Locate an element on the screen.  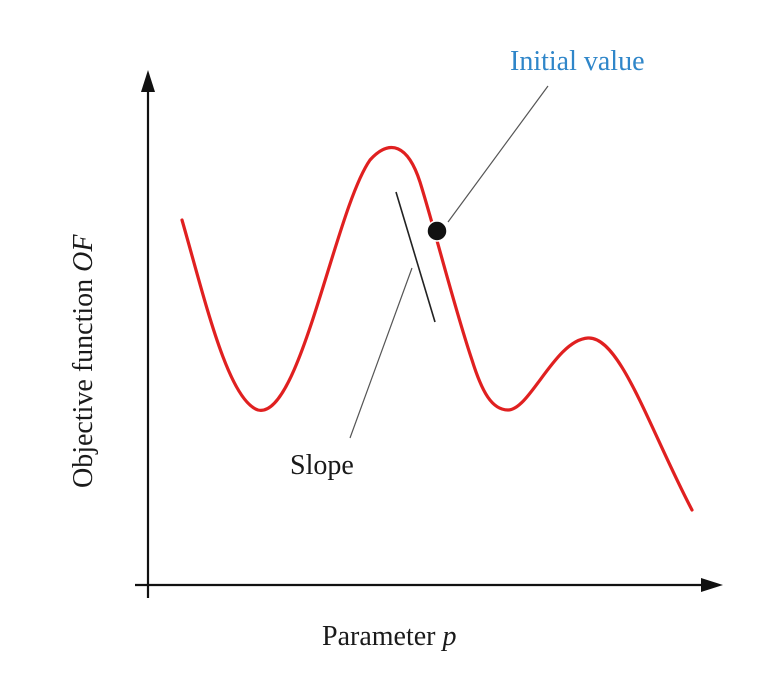
y-axis-title-text: Objective function is located at coordinates (83, 380).